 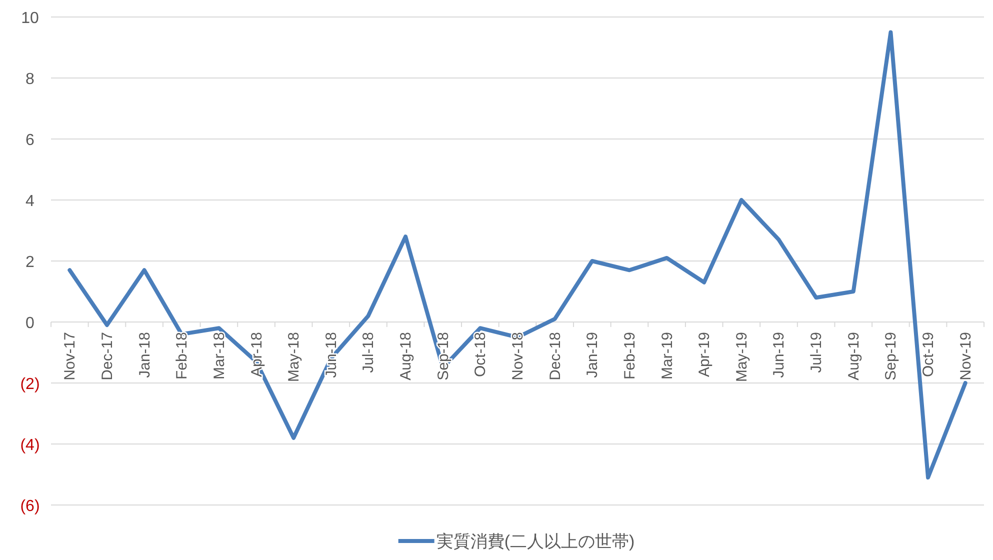 What do you see at coordinates (817, 352) in the screenshot?
I see `x-tick-label: Jul-19` at bounding box center [817, 352].